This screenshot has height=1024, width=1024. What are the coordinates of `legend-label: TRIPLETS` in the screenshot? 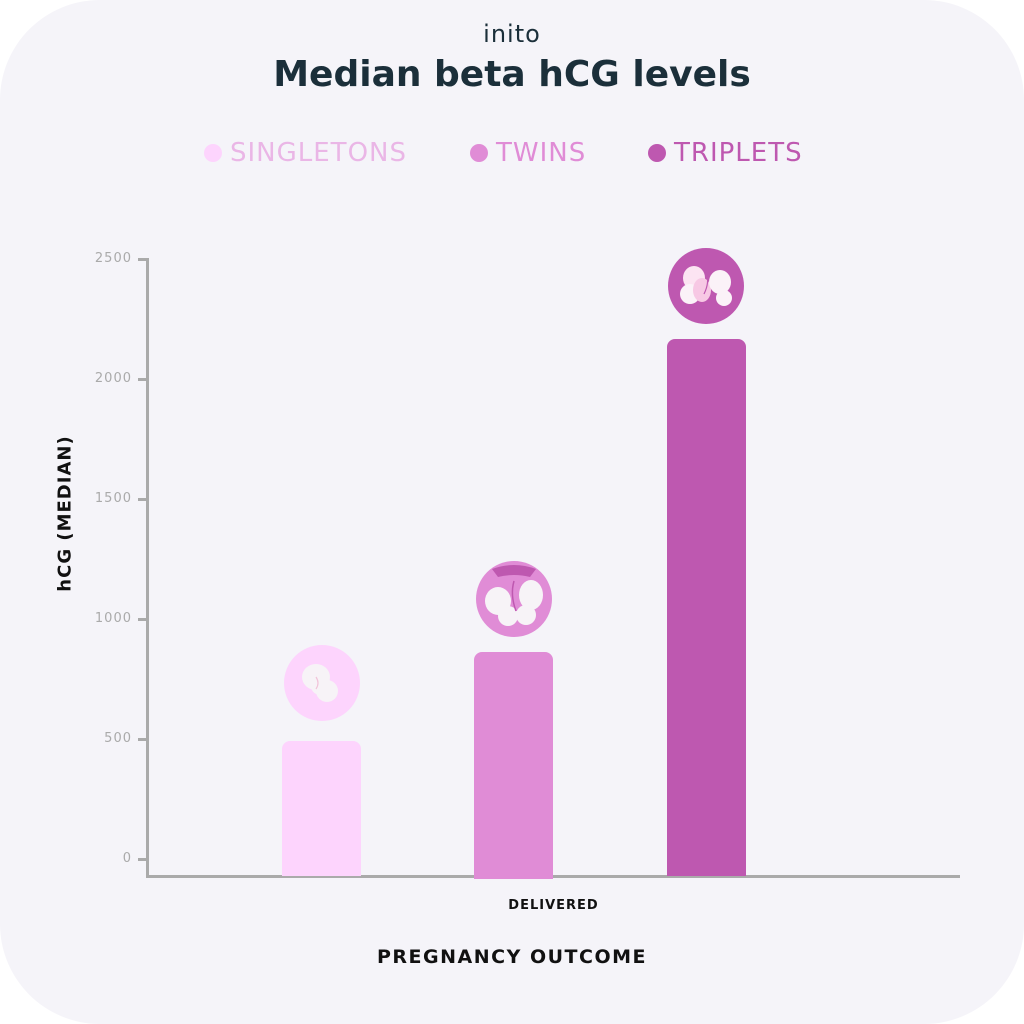 It's located at (738, 153).